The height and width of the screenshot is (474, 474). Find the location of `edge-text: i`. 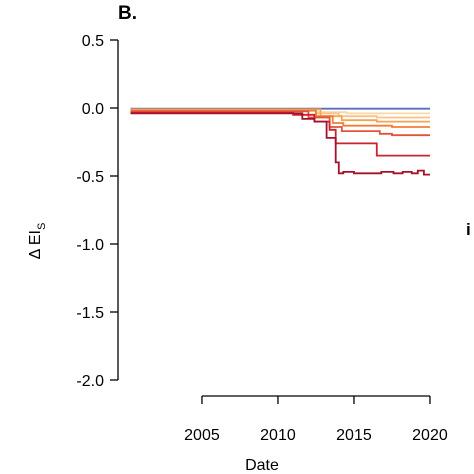

edge-text: i is located at coordinates (468, 229).